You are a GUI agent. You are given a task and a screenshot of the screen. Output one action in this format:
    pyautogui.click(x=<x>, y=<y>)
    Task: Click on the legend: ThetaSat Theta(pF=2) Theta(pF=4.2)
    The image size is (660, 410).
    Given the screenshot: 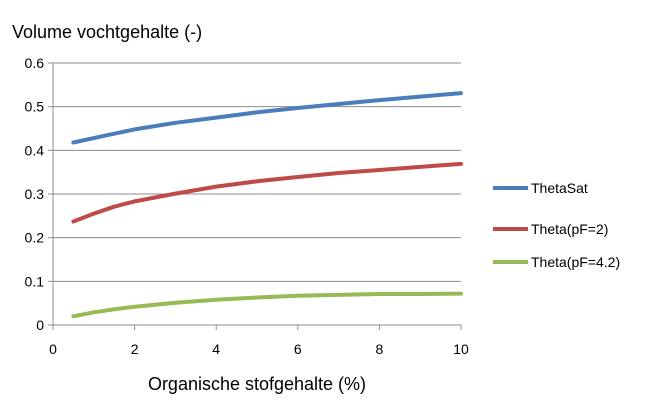 What is the action you would take?
    pyautogui.click(x=556, y=225)
    